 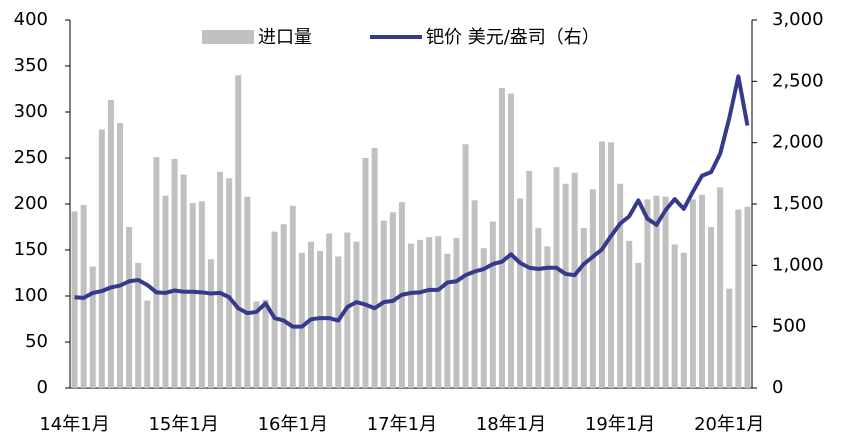 I want to click on y-tick-label: 300, so click(x=31, y=111).